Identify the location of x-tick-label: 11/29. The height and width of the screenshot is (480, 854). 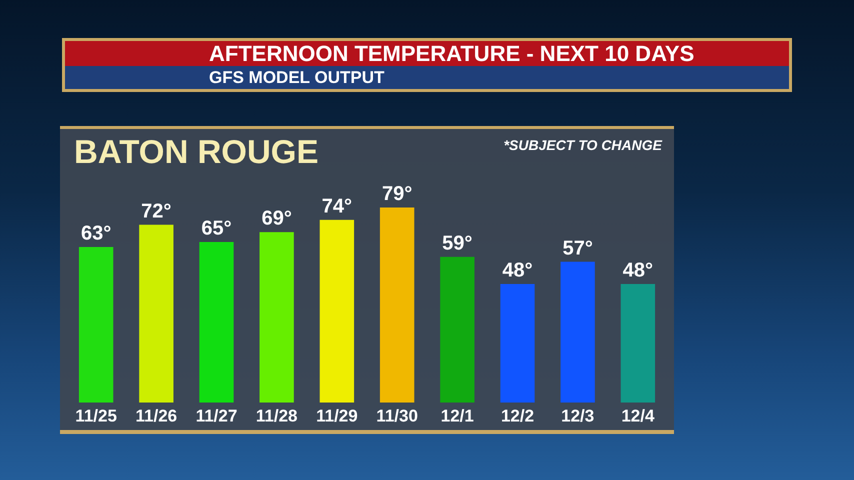
(337, 416).